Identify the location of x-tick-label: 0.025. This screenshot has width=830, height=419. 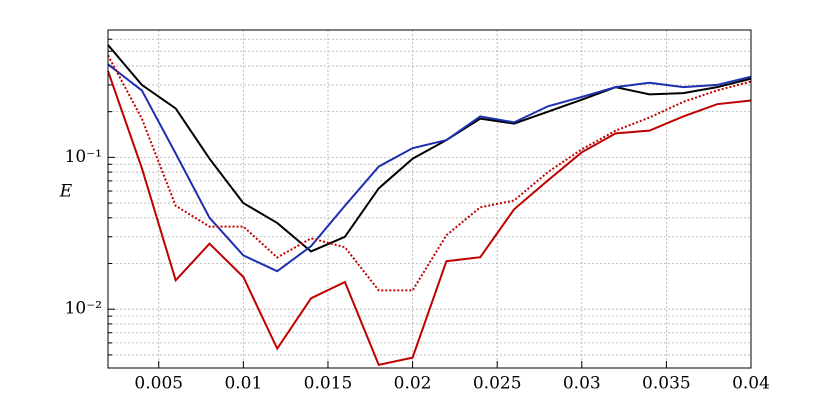
(497, 384).